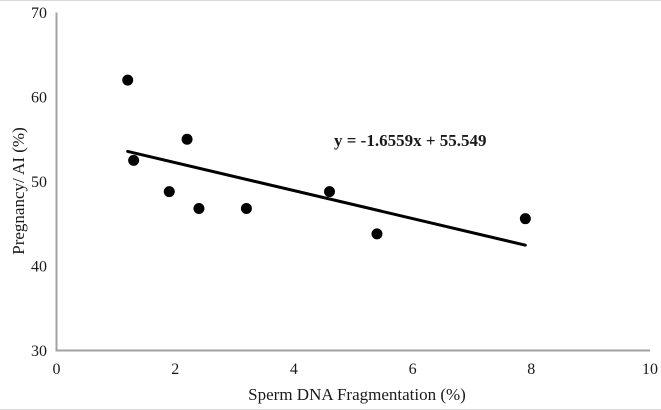  Describe the element at coordinates (330, 0) in the screenshot. I see `figure-top-border` at that location.